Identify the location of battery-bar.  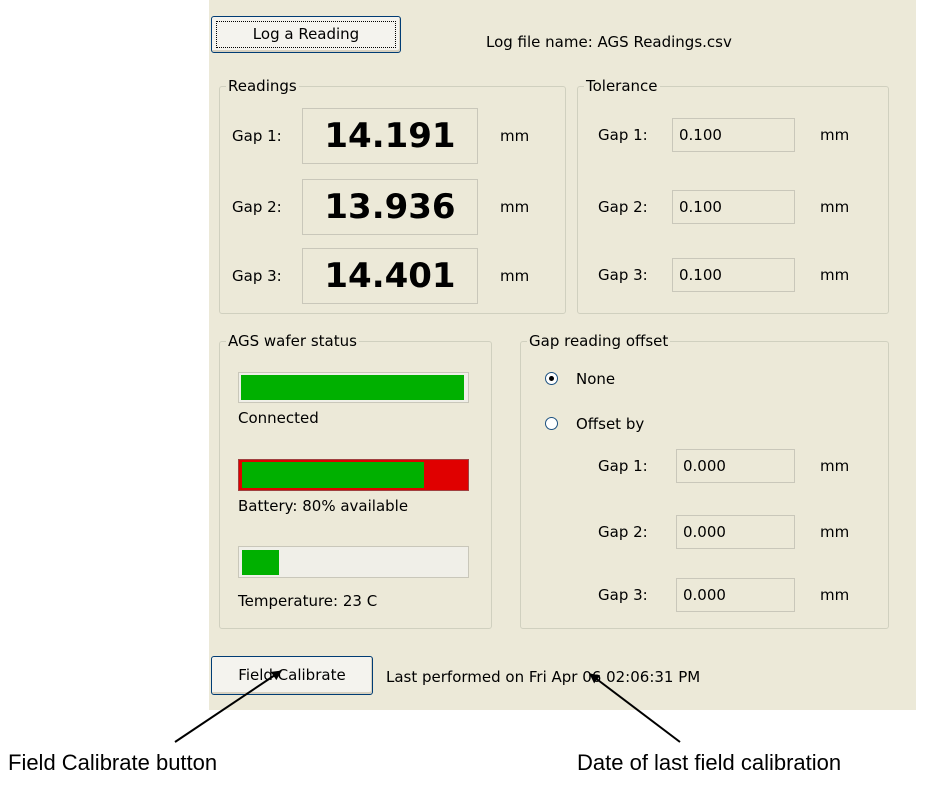
(353, 475).